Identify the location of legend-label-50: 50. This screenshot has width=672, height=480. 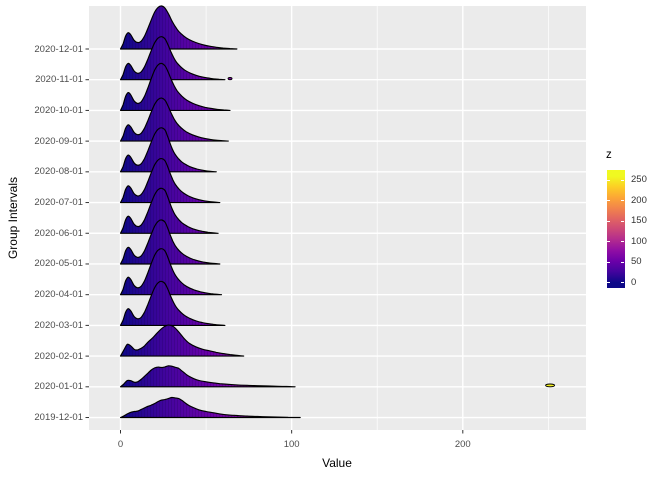
(636, 262).